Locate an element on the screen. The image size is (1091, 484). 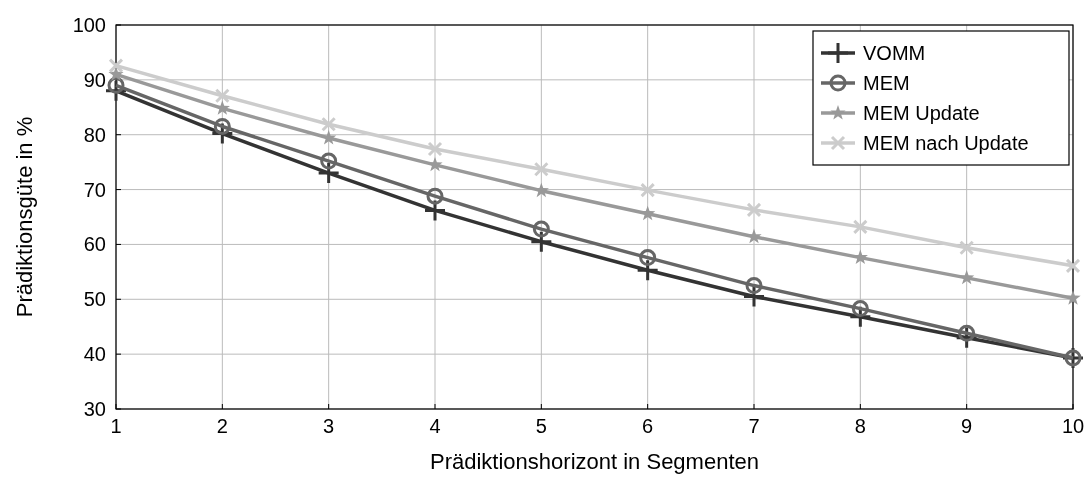
x-tick-label: 7 is located at coordinates (754, 426).